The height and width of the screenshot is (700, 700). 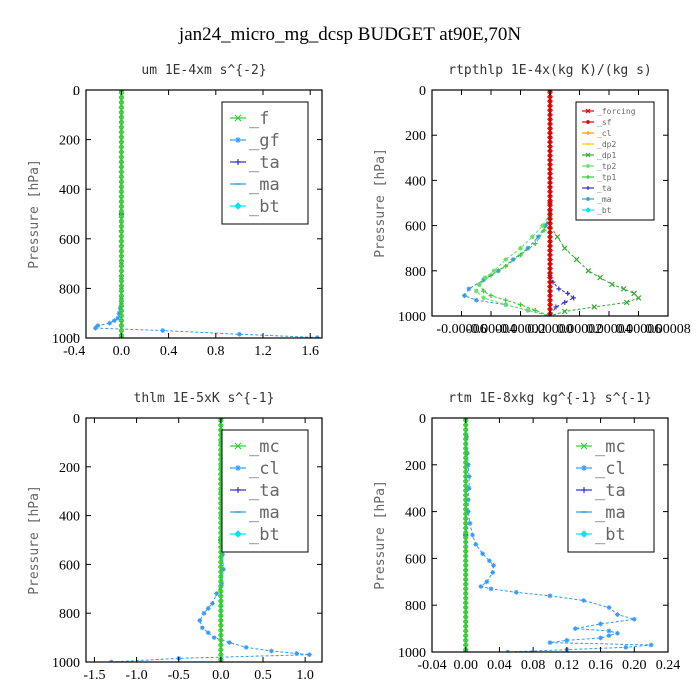 I want to click on x-tick-label: 0.0, so click(x=122, y=351).